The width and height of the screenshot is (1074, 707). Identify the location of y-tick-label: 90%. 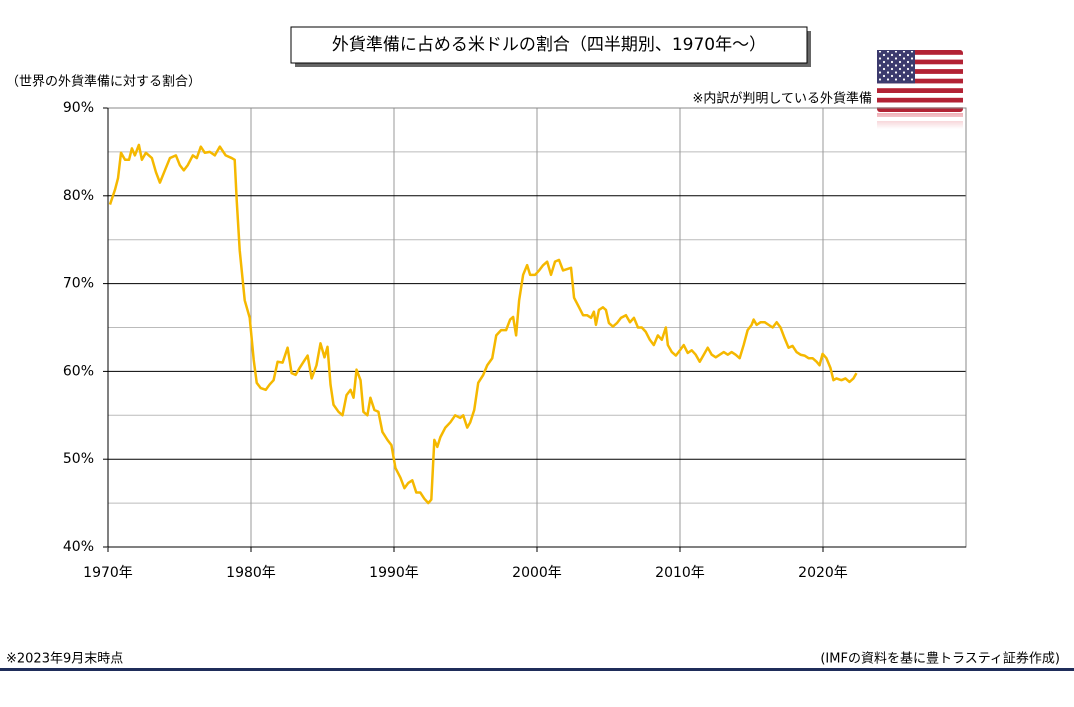
(78, 108).